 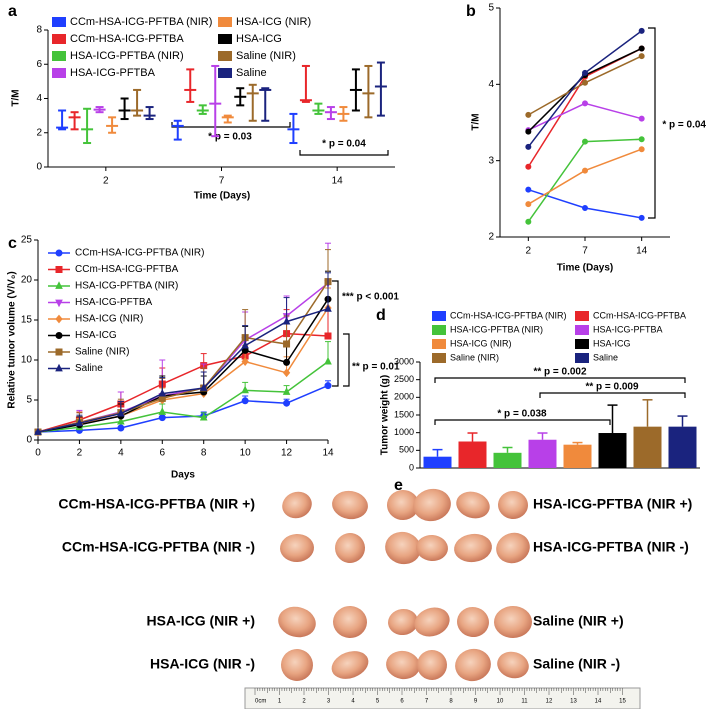 What do you see at coordinates (404, 432) in the screenshot?
I see `y-tick-label: 1000` at bounding box center [404, 432].